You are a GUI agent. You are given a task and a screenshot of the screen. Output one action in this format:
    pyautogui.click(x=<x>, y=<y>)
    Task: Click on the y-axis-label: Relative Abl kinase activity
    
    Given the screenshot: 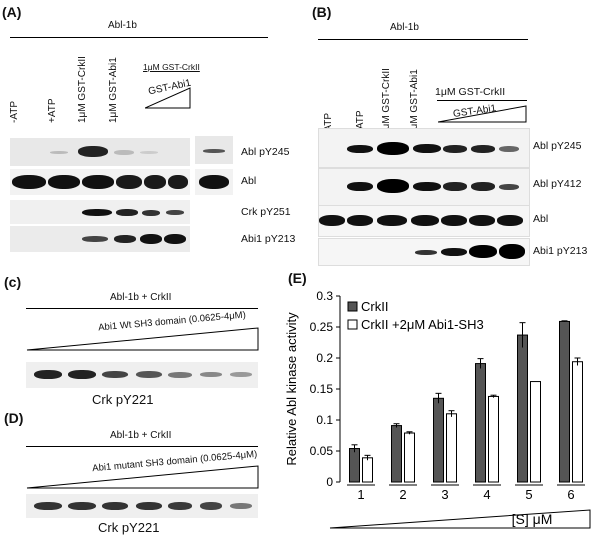 What is the action you would take?
    pyautogui.click(x=291, y=389)
    